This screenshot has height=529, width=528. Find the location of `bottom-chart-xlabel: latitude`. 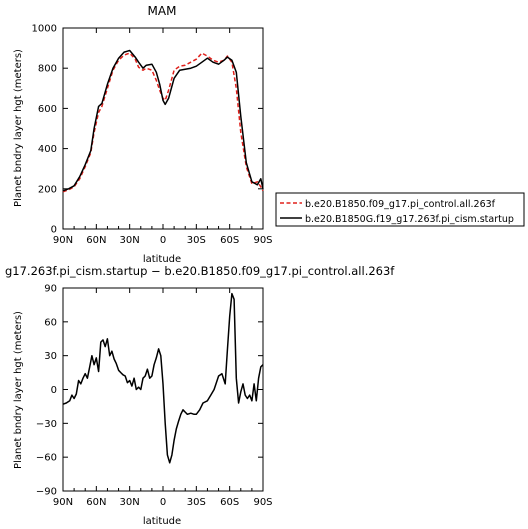

bottom-chart-xlabel: latitude is located at coordinates (162, 521).